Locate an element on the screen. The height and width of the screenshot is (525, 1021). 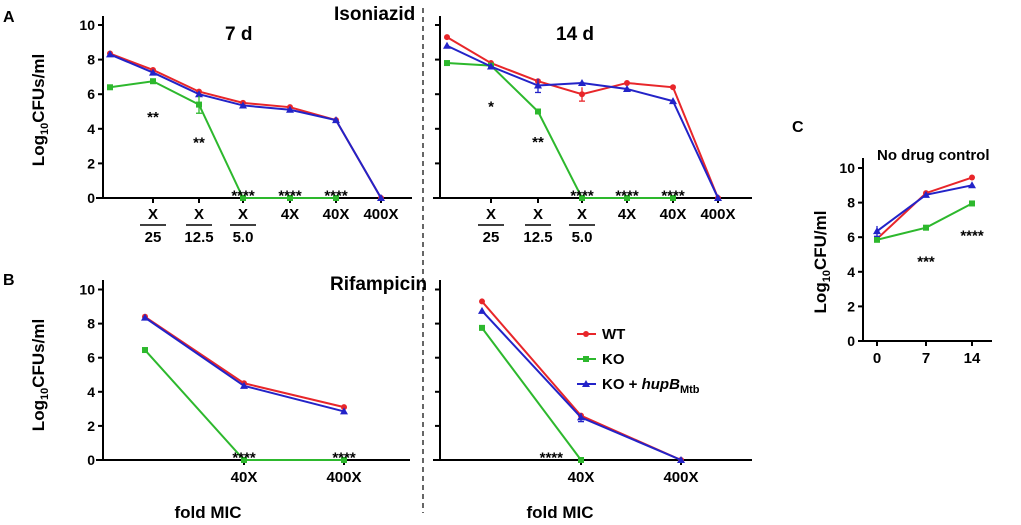
chart-rif7: 0 2 4 6 8 10 40X 400X **** **** is located at coordinates (244, 383).